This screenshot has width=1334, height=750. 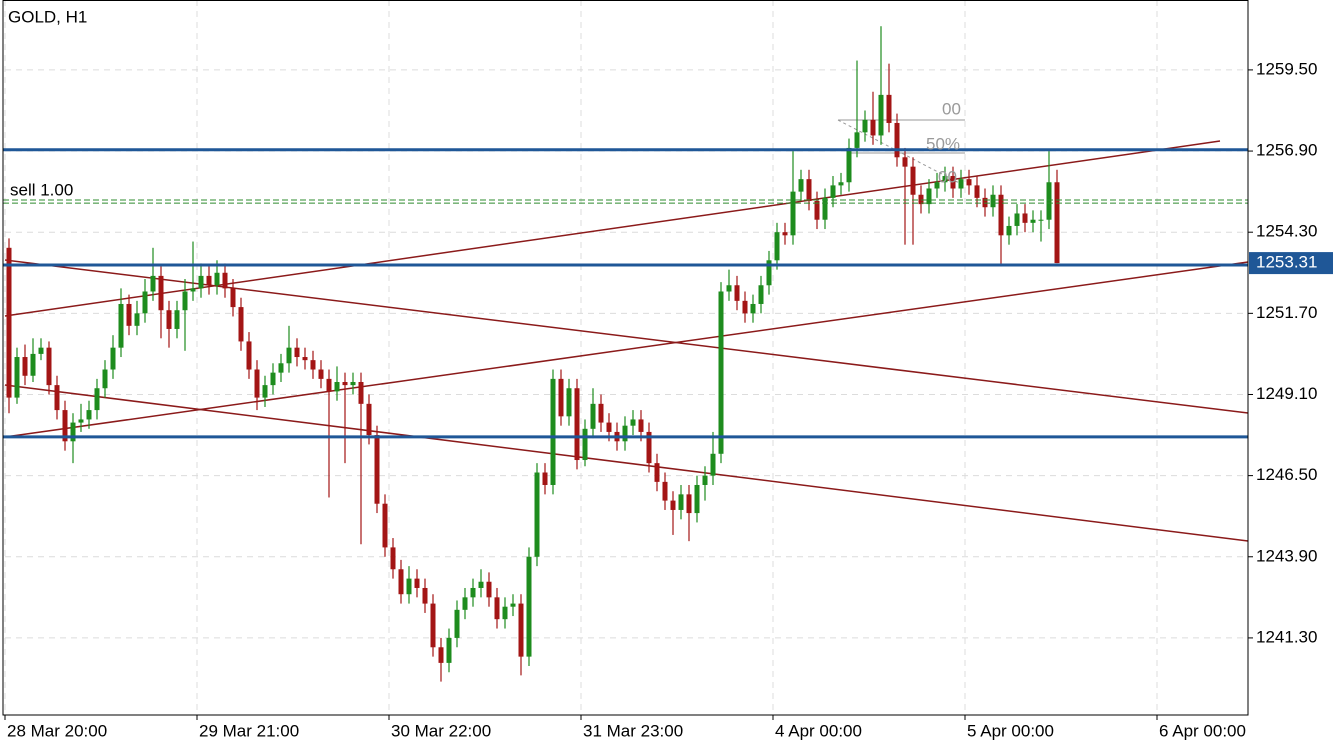 I want to click on x-tick-label: 4 Apr 00:00, so click(x=818, y=730).